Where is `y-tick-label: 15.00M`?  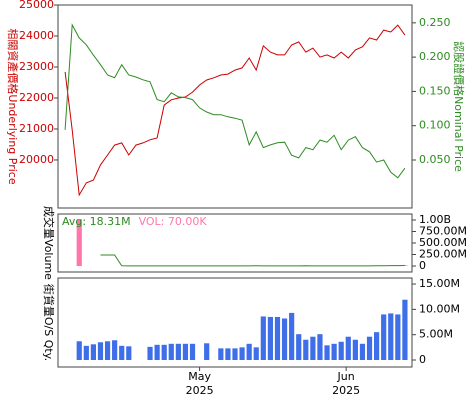
y-tick-label: 15.00M is located at coordinates (439, 283).